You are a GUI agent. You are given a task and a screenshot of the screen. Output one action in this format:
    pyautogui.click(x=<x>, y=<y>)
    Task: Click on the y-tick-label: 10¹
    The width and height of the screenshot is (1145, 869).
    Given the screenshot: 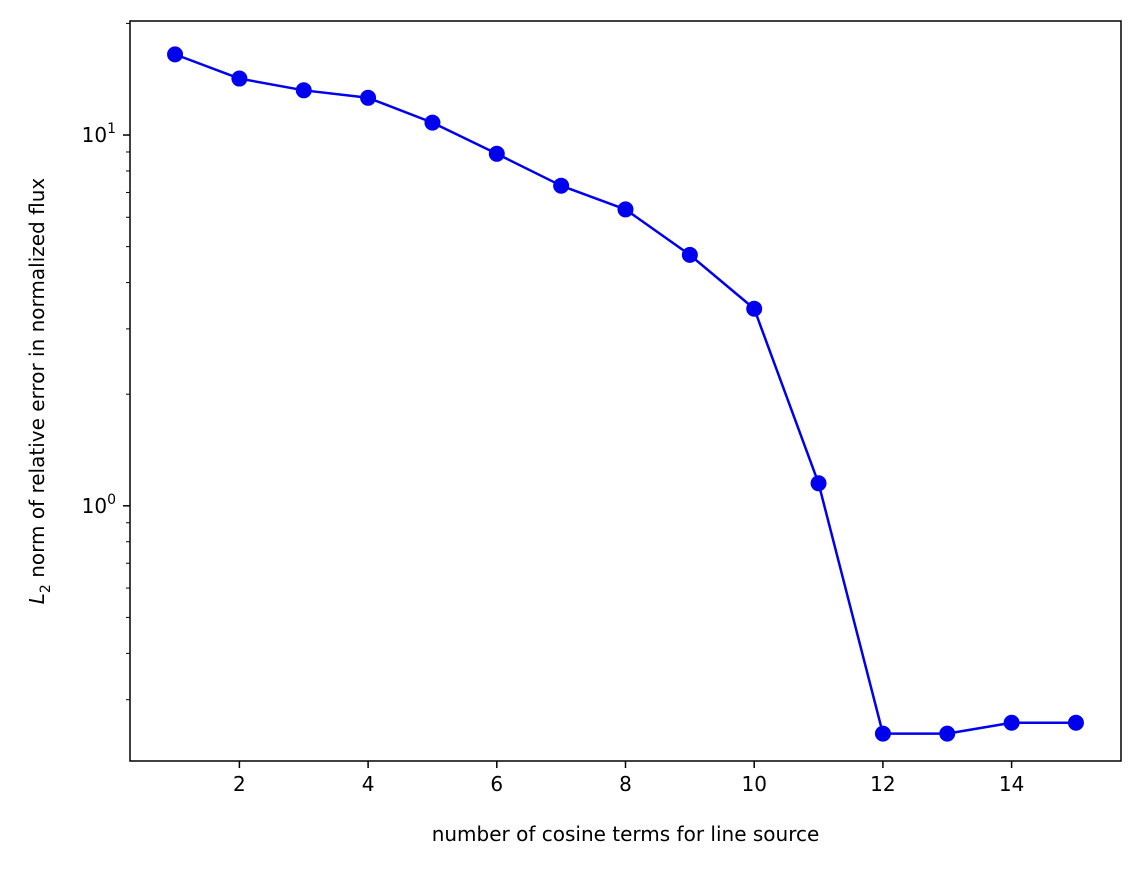 What is the action you would take?
    pyautogui.click(x=99, y=134)
    